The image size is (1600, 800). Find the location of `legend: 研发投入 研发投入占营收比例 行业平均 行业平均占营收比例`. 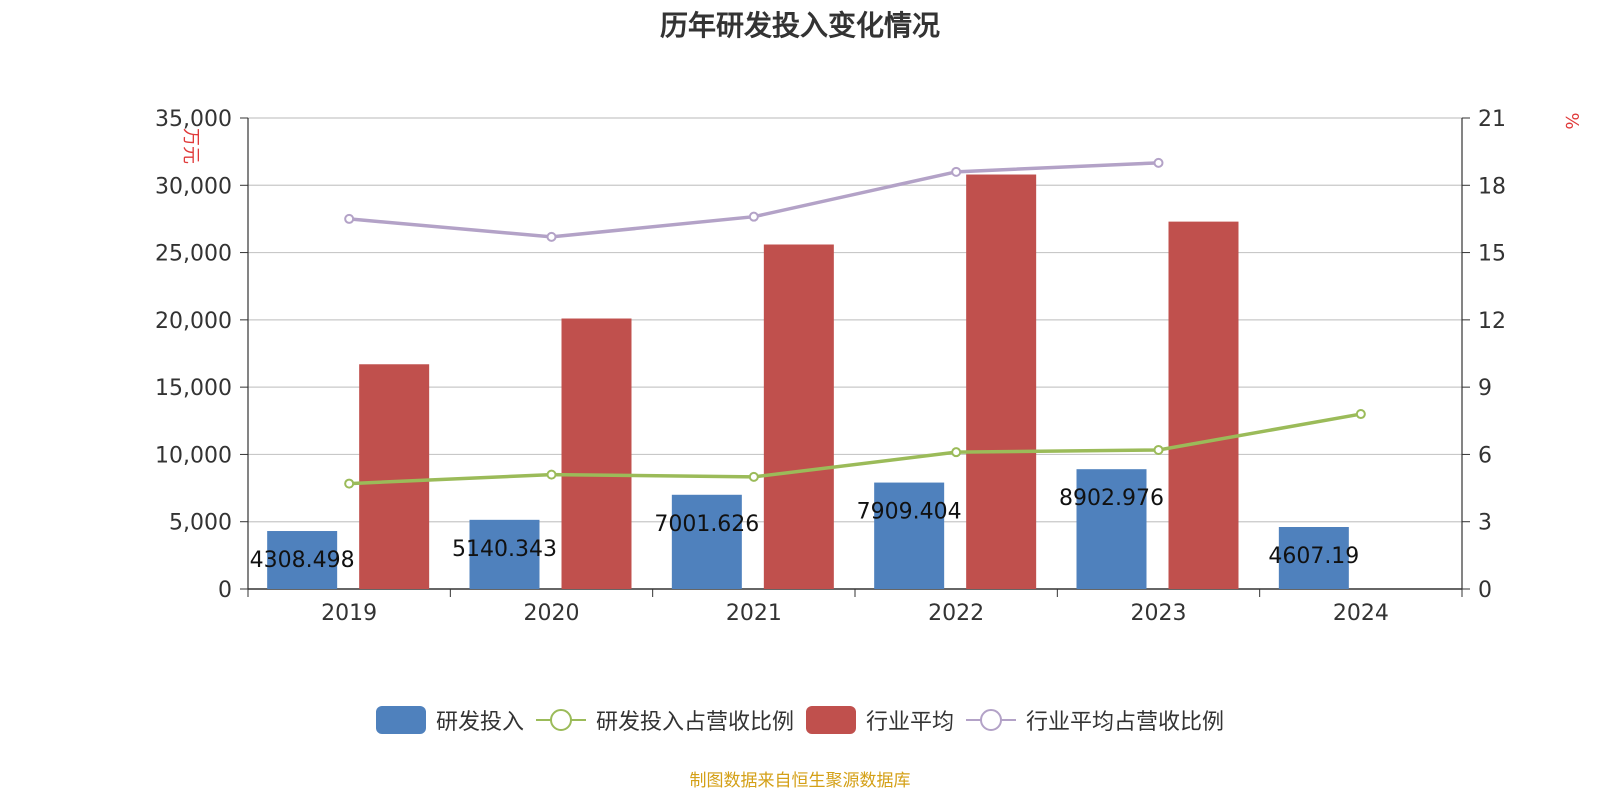

legend: 研发投入 研发投入占营收比例 行业平均 行业平均占营收比例 is located at coordinates (800, 720).